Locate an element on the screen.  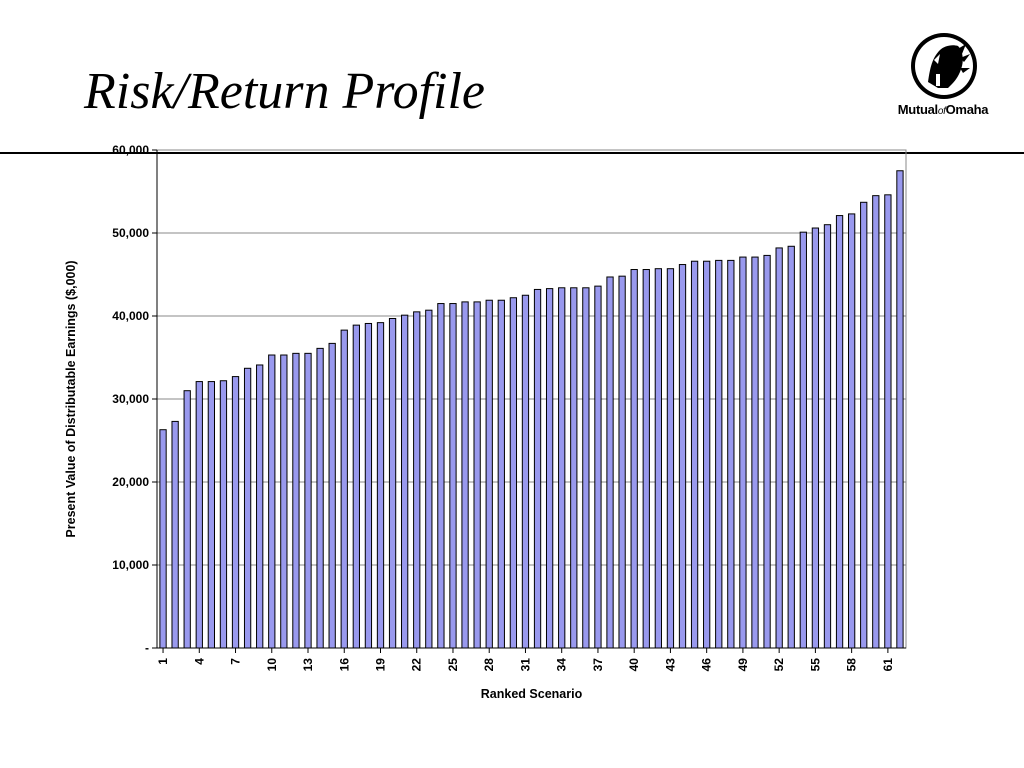
x-tick-label: 28 is located at coordinates (489, 665).